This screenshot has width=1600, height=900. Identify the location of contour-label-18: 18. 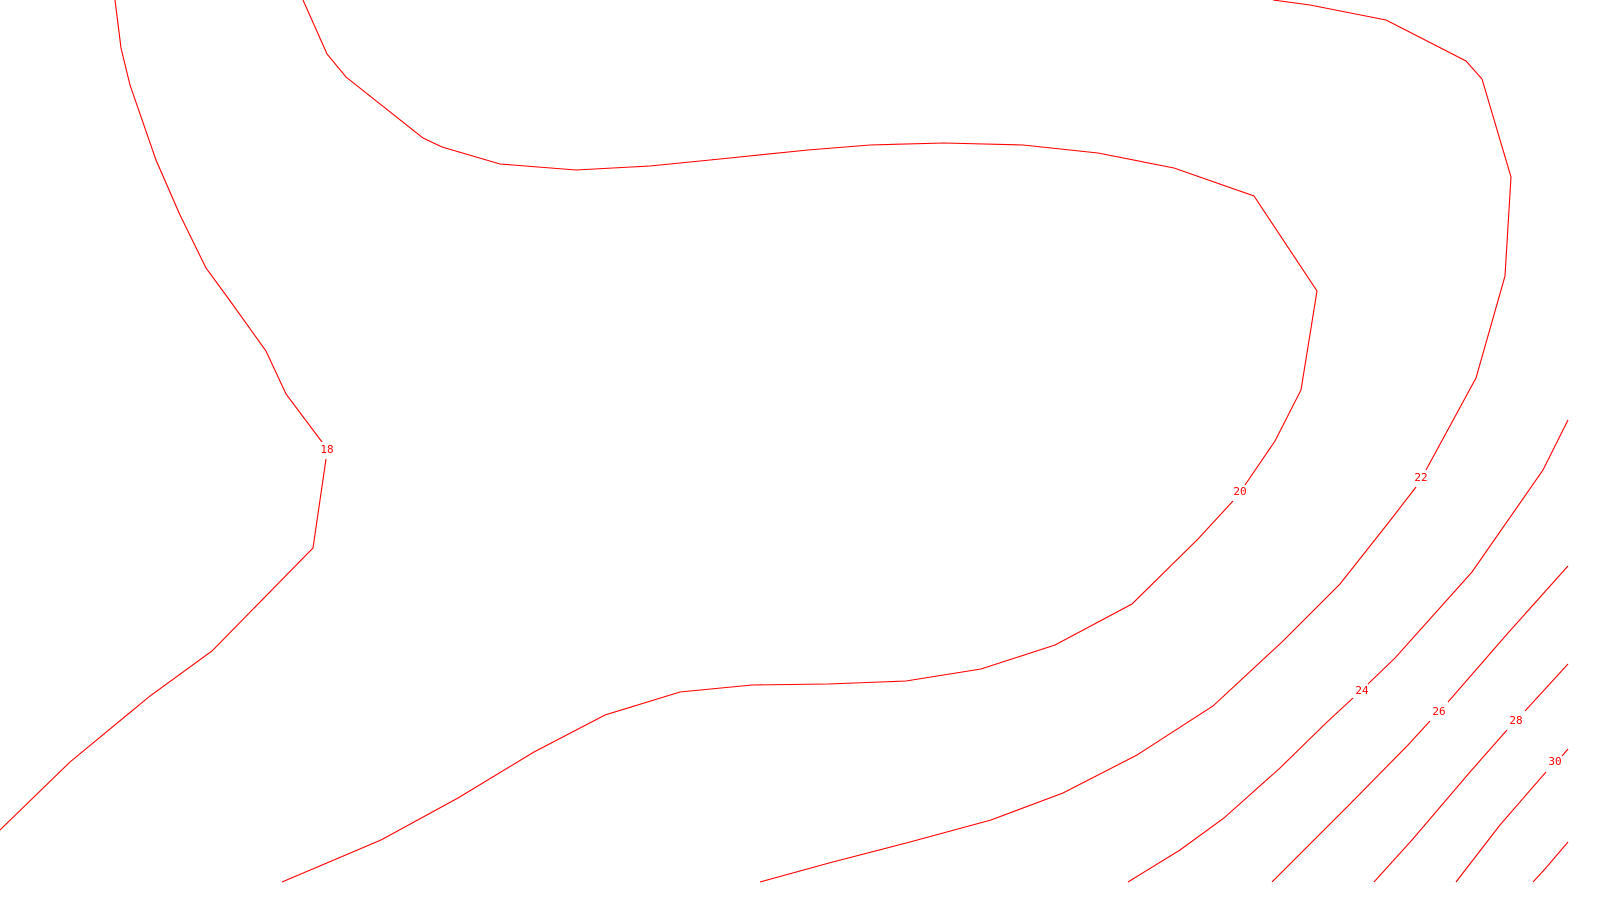
(326, 449).